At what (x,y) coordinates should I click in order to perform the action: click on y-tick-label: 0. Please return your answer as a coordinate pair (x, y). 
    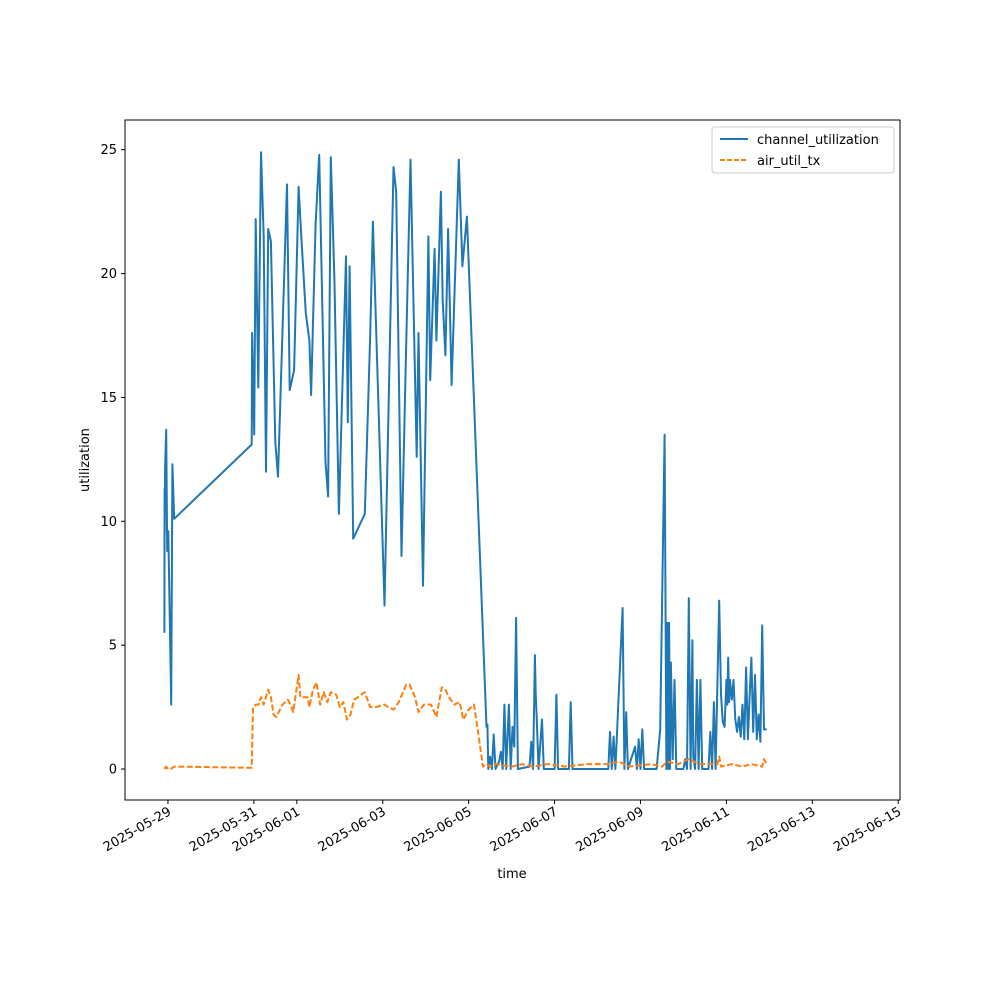
    Looking at the image, I should click on (113, 770).